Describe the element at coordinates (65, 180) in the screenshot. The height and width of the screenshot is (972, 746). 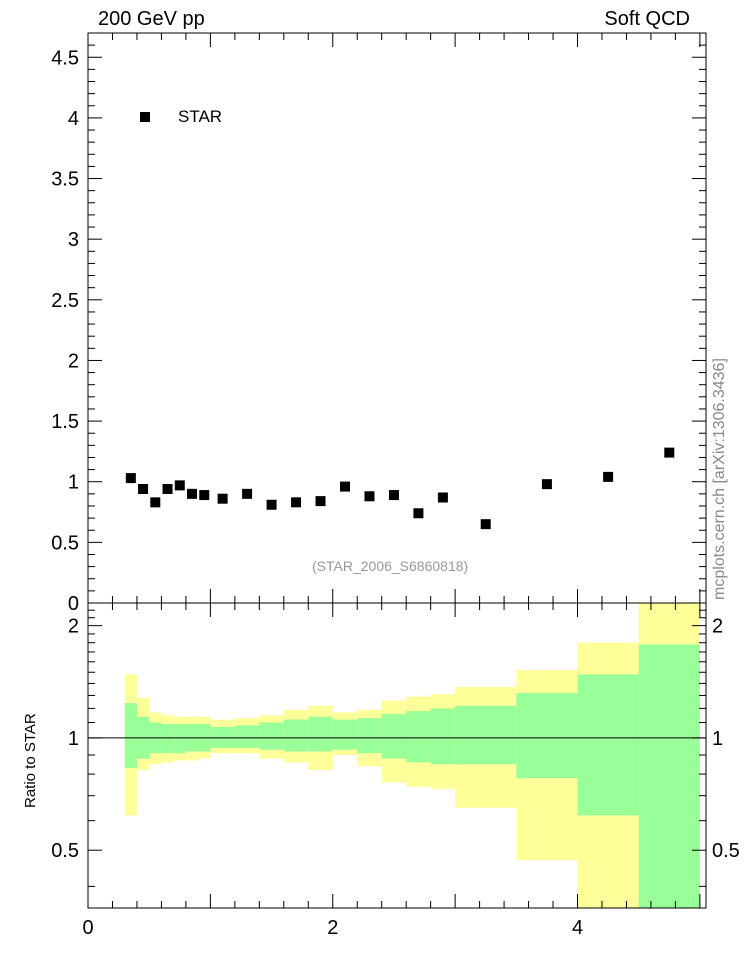
I see `main-y-tick-label: 3.5` at that location.